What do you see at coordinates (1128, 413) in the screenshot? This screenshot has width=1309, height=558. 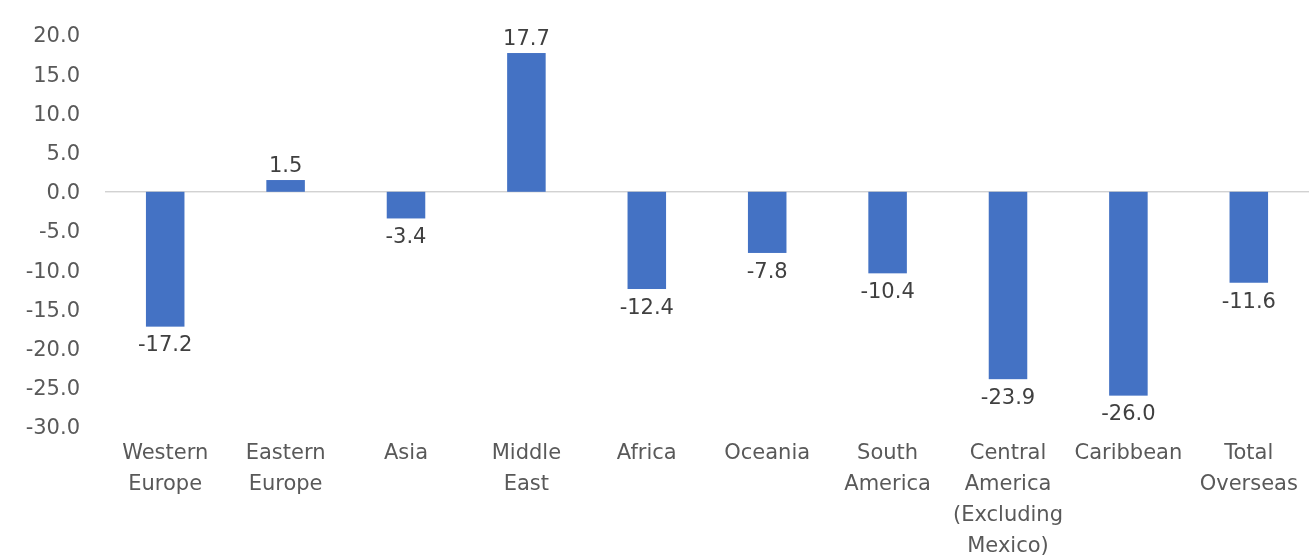 I see `data-label: -26.0` at bounding box center [1128, 413].